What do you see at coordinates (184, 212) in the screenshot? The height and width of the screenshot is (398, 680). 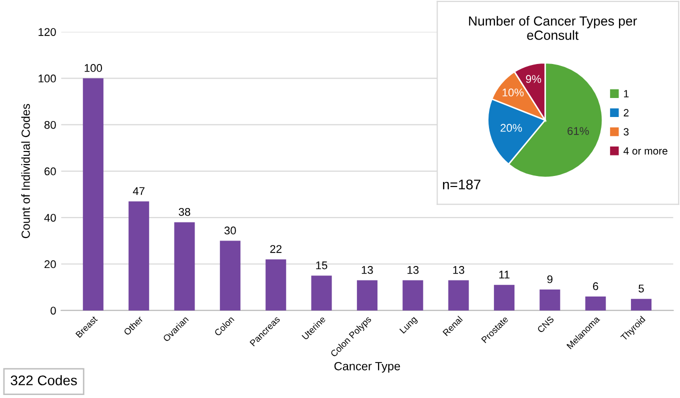 I see `data-label: 38` at bounding box center [184, 212].